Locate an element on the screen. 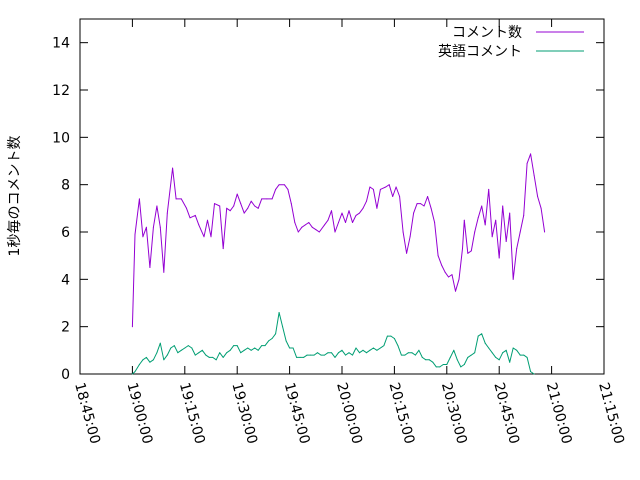  x-tick-label: 20:30:00 is located at coordinates (454, 413).